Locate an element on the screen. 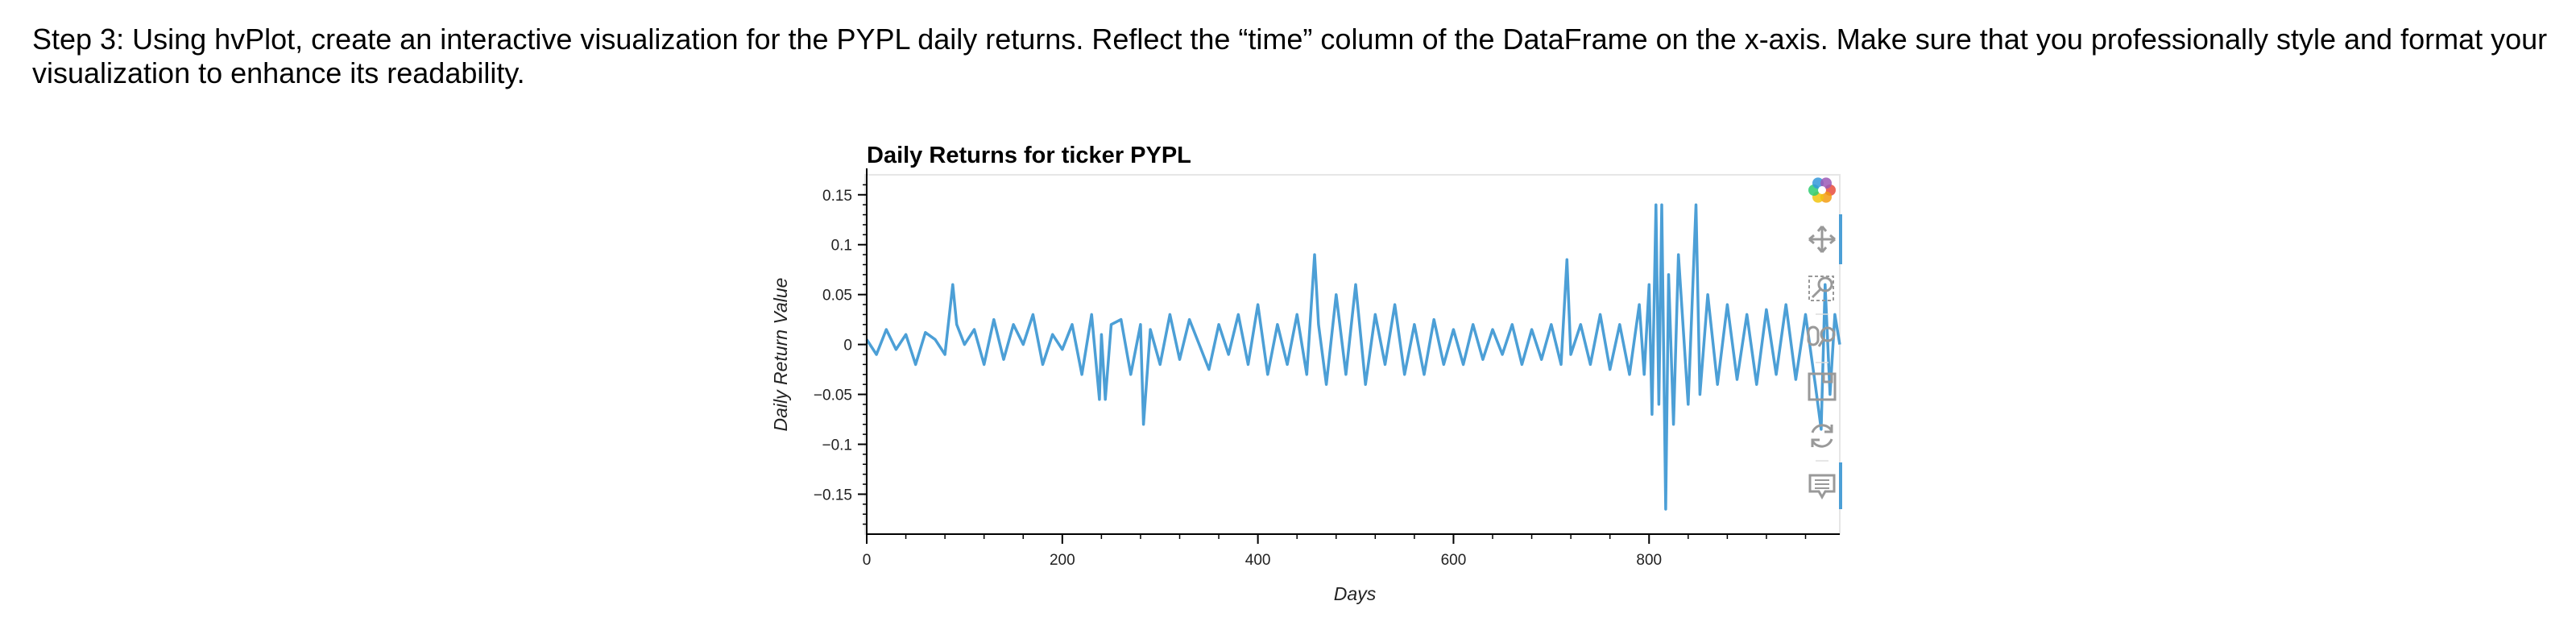 The width and height of the screenshot is (2576, 630). save-icon is located at coordinates (1822, 386).